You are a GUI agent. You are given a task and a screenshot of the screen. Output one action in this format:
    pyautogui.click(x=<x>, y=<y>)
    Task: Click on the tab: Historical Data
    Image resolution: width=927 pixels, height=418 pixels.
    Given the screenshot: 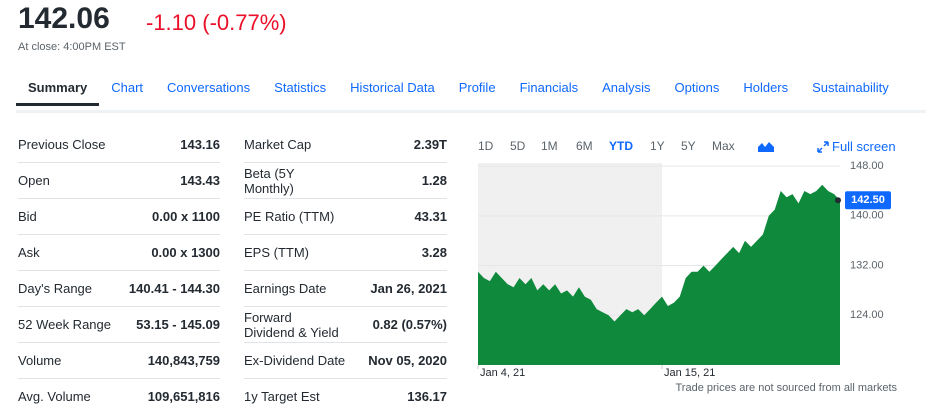 What is the action you would take?
    pyautogui.click(x=392, y=87)
    